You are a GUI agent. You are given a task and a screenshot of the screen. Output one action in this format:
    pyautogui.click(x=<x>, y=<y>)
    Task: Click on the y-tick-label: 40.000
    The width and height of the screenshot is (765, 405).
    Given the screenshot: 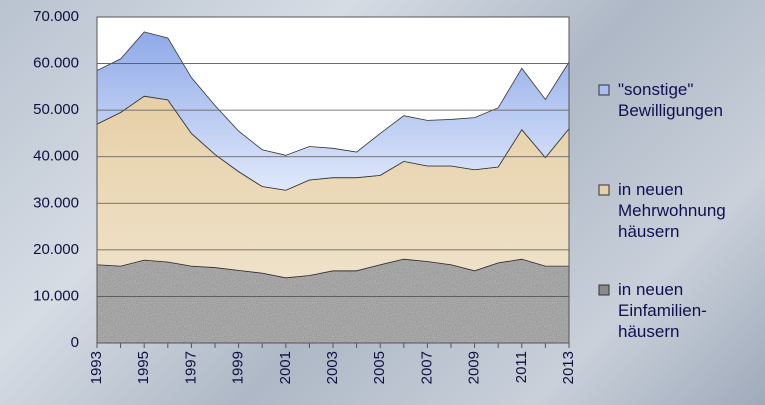 What is the action you would take?
    pyautogui.click(x=56, y=156)
    